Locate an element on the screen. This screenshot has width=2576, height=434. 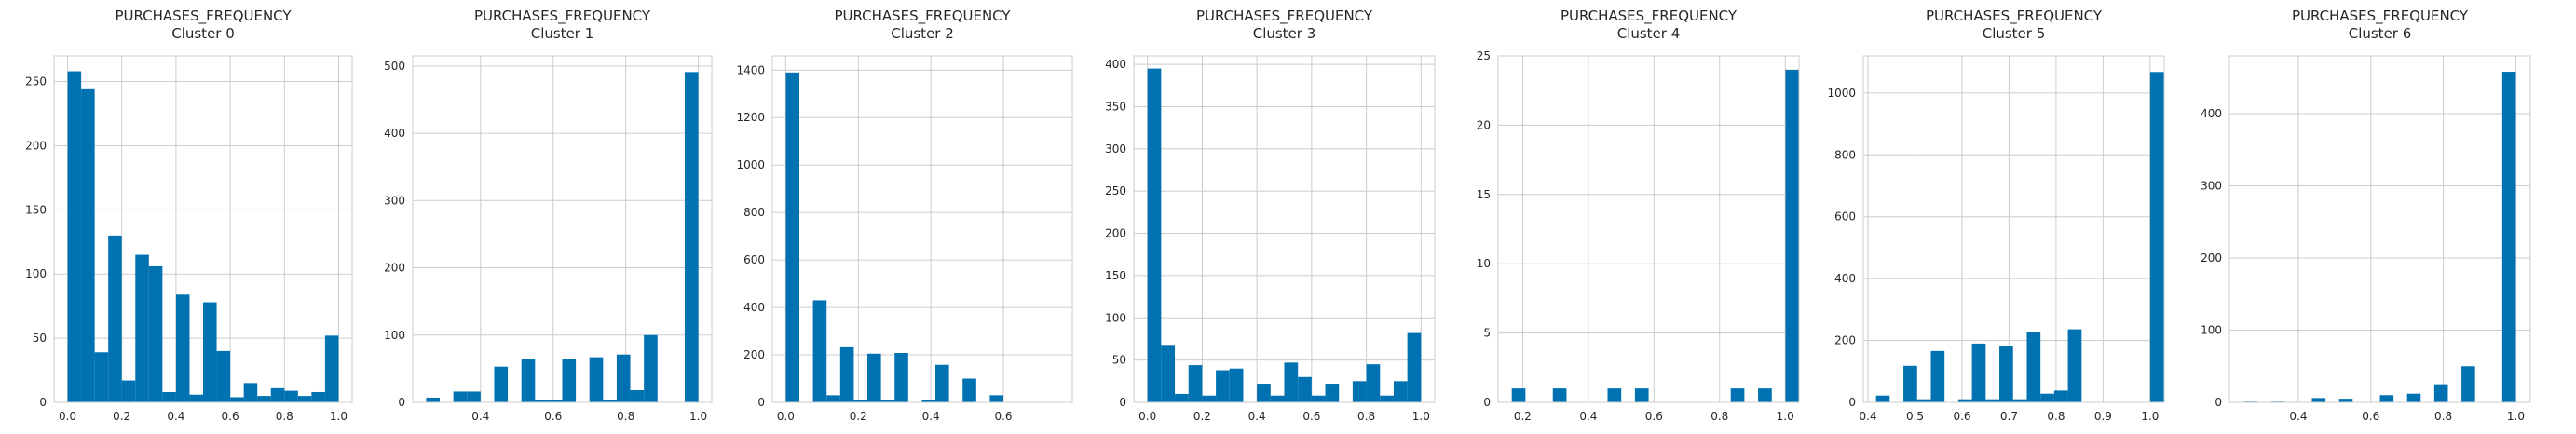
y-tick-label: 20 is located at coordinates (1484, 124).